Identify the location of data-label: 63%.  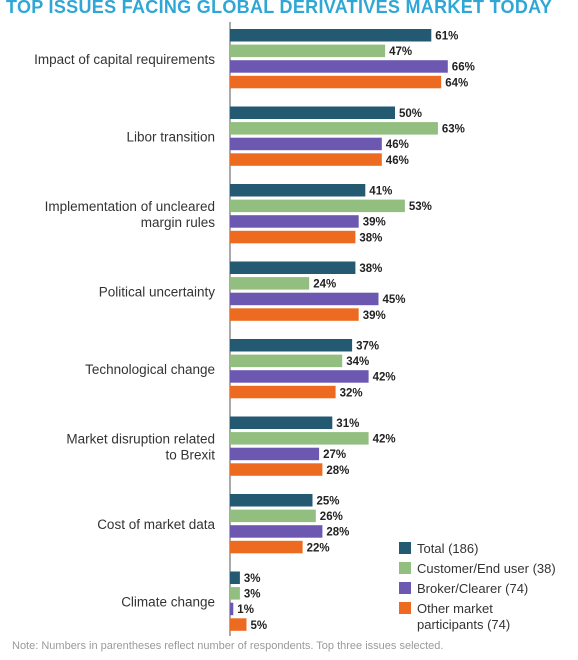
(453, 130).